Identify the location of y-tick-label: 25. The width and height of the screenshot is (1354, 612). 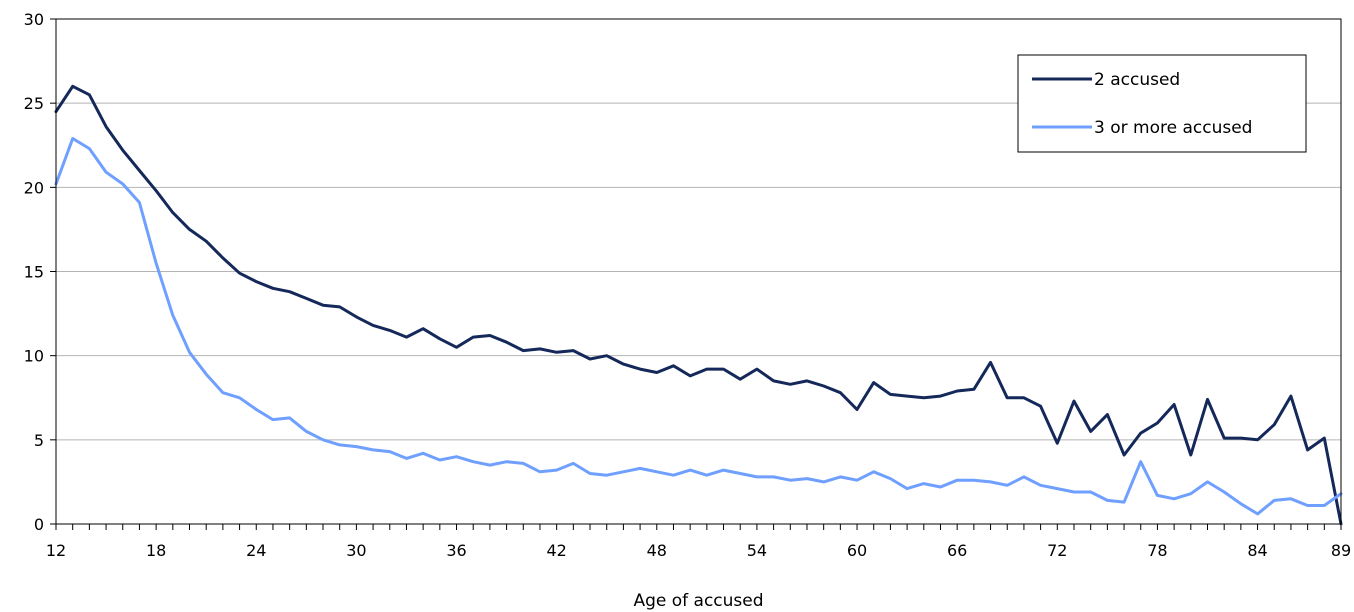
(34, 103).